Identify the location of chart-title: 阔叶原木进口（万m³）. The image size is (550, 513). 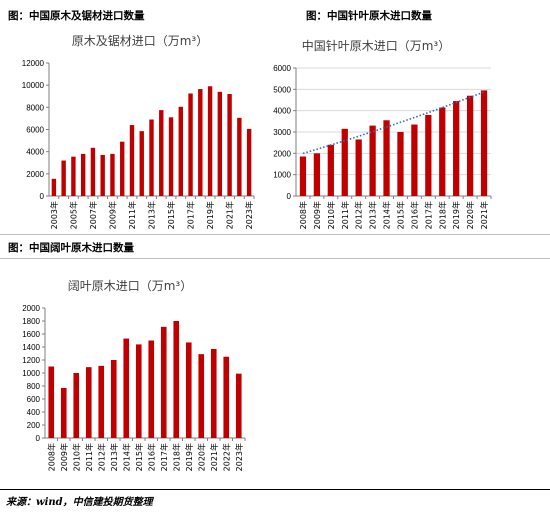
(130, 286).